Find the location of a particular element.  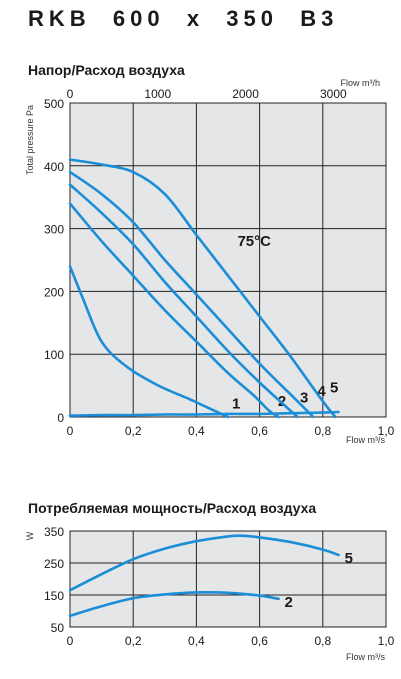

y-tick-label: 0 is located at coordinates (60, 418).